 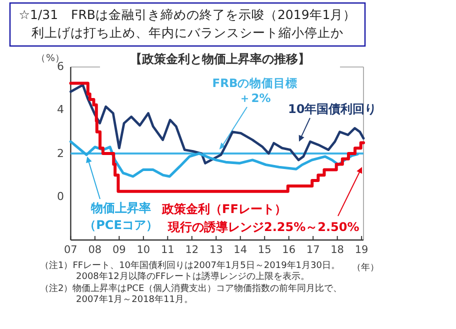 I want to click on x-tick-label: 14, so click(x=240, y=250).